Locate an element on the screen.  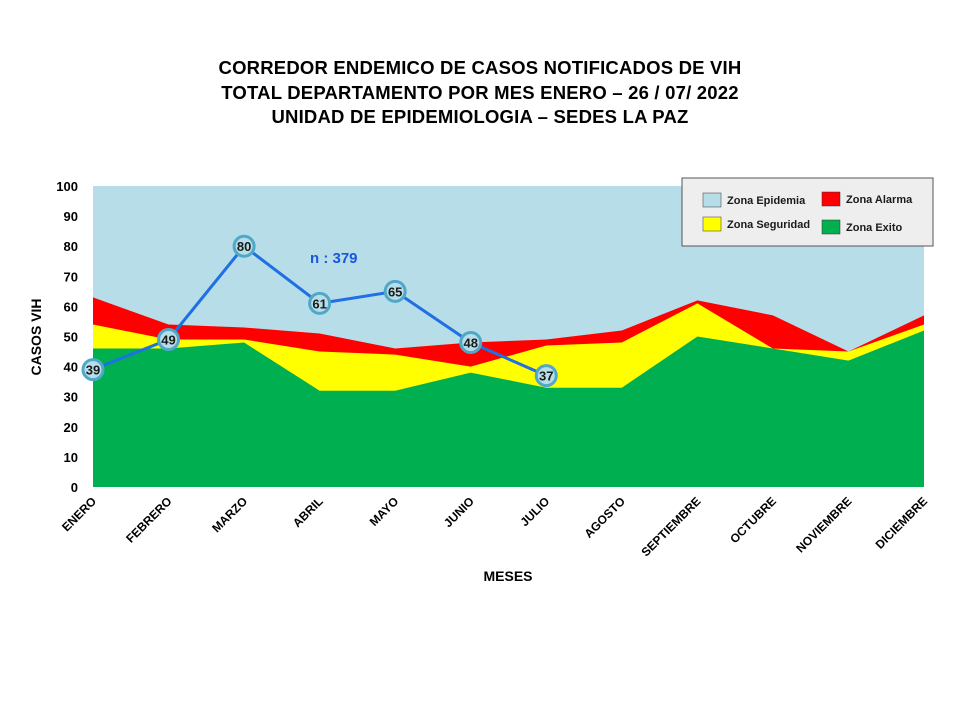
y-tick-label: 50 is located at coordinates (71, 337).